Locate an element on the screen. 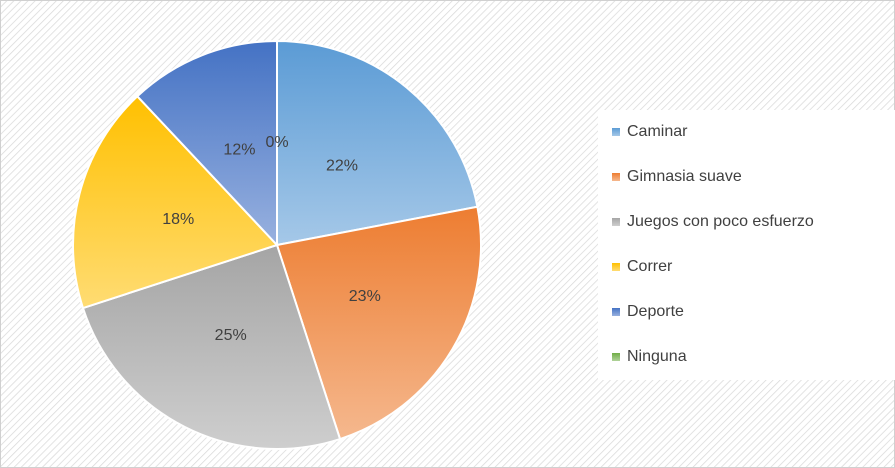 The width and height of the screenshot is (895, 468). data-label: 22% is located at coordinates (342, 166).